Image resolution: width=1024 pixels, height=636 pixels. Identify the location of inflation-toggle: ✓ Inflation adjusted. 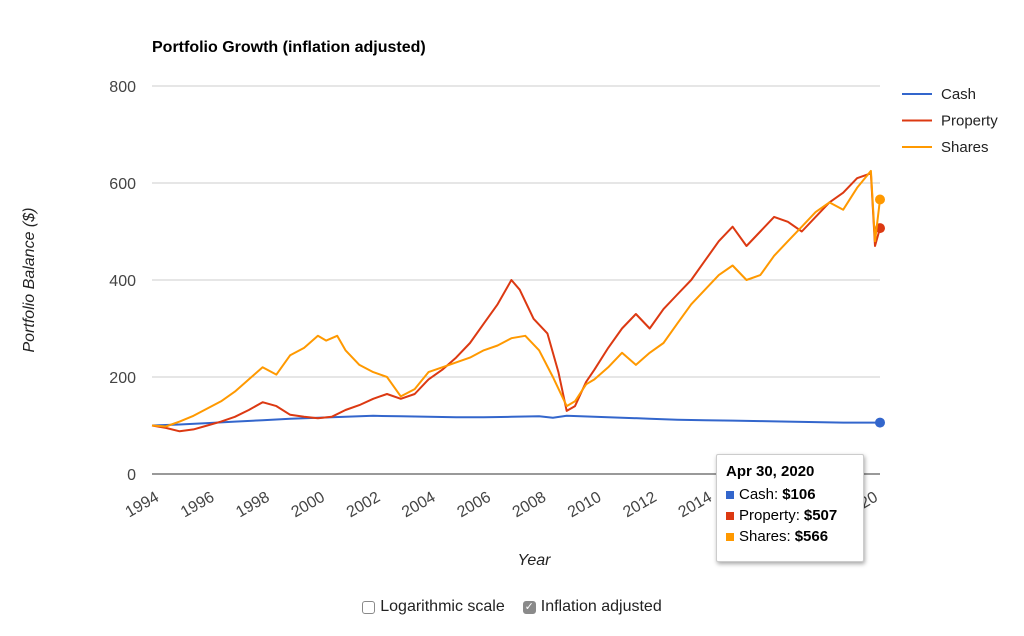
(592, 607).